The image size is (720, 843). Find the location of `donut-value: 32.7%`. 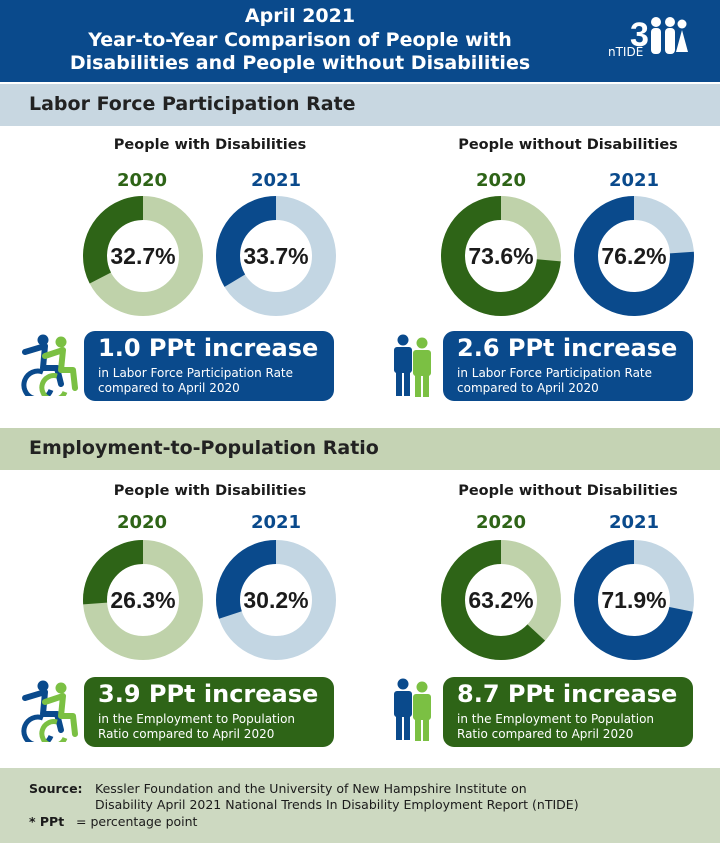

donut-value: 32.7% is located at coordinates (143, 256).